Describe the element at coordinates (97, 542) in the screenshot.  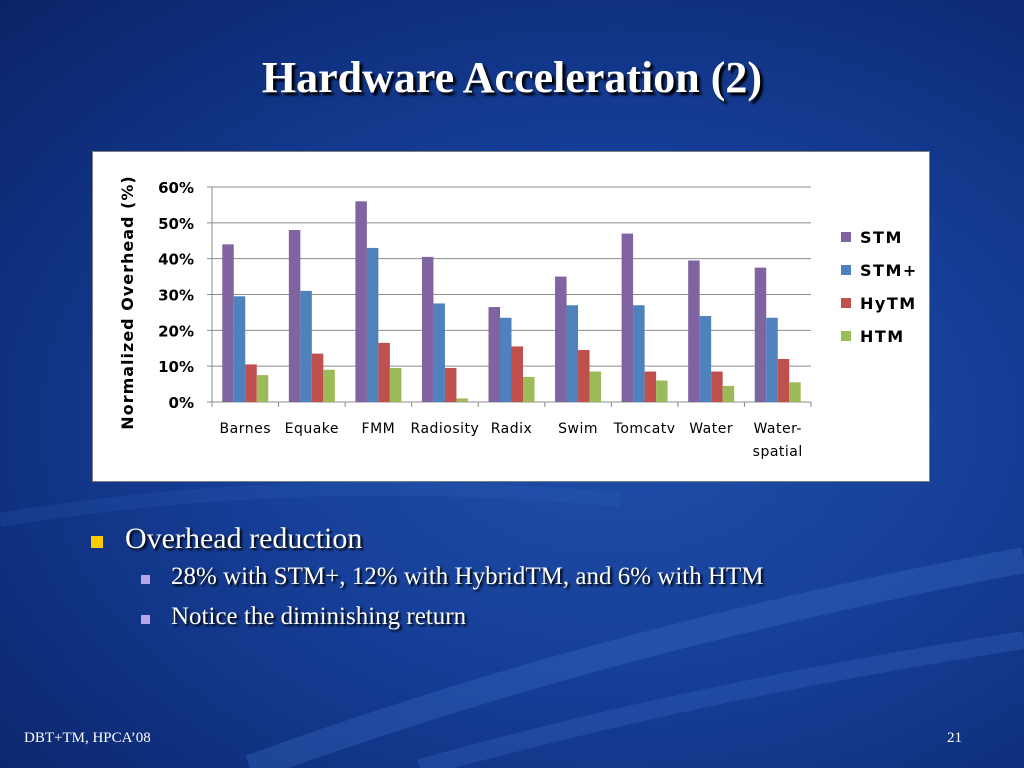
I see `bullet-square-icon` at that location.